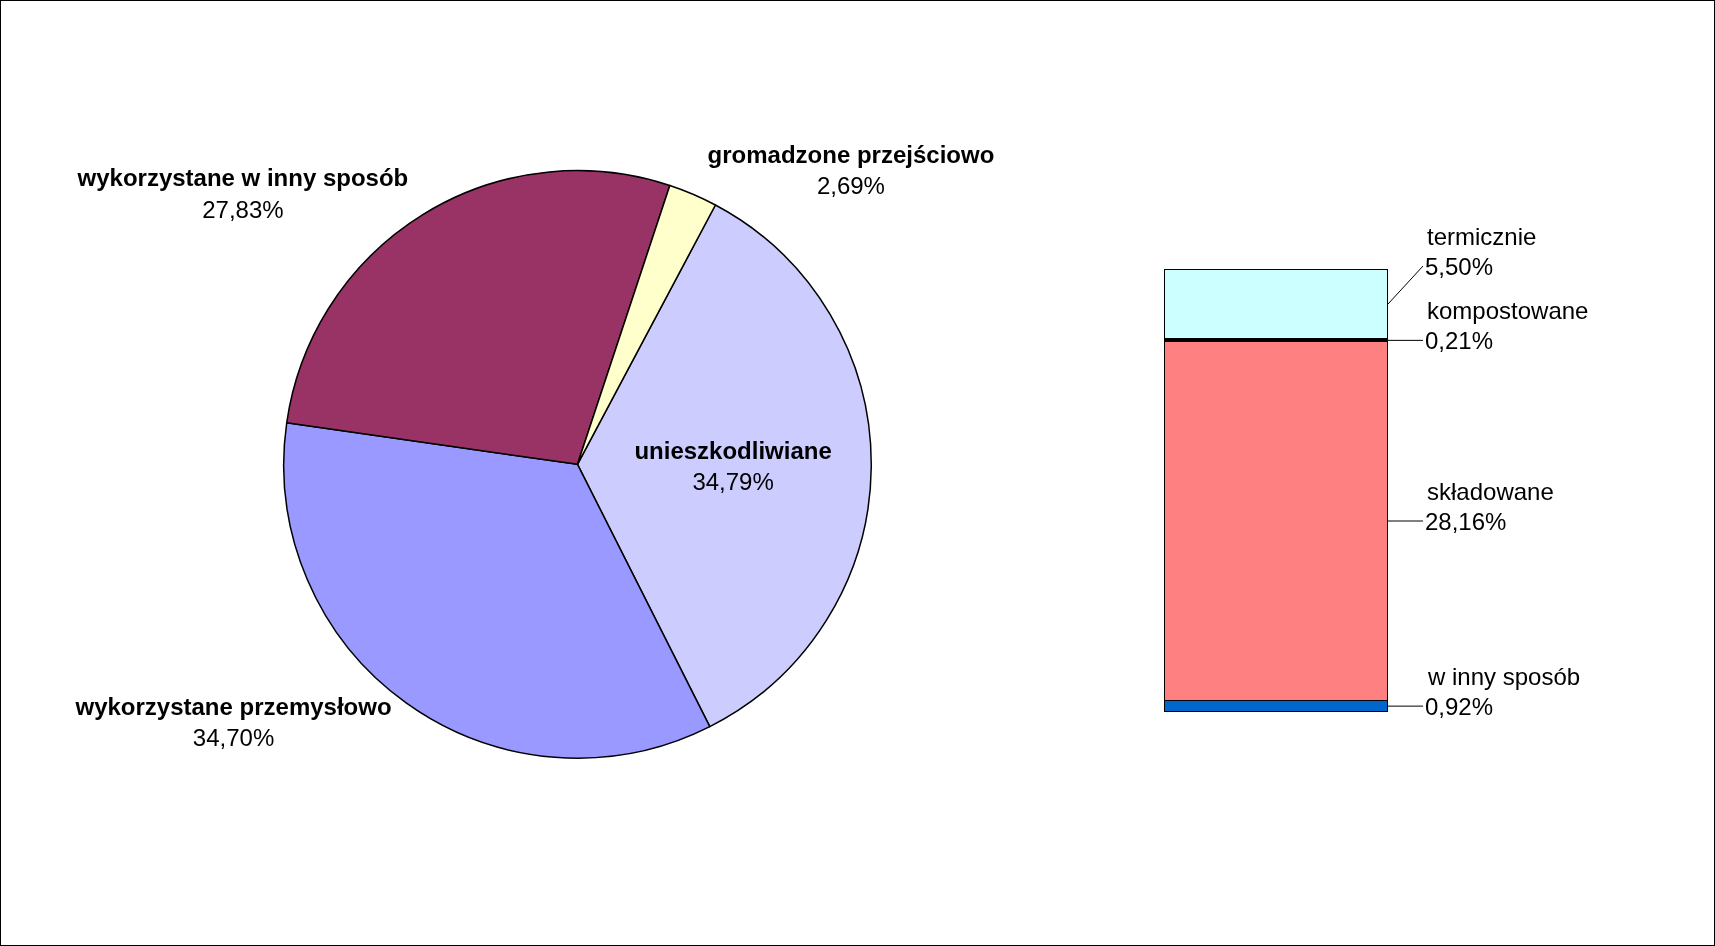 The width and height of the screenshot is (1715, 946). What do you see at coordinates (1459, 706) in the screenshot?
I see `data-label: 0,92%` at bounding box center [1459, 706].